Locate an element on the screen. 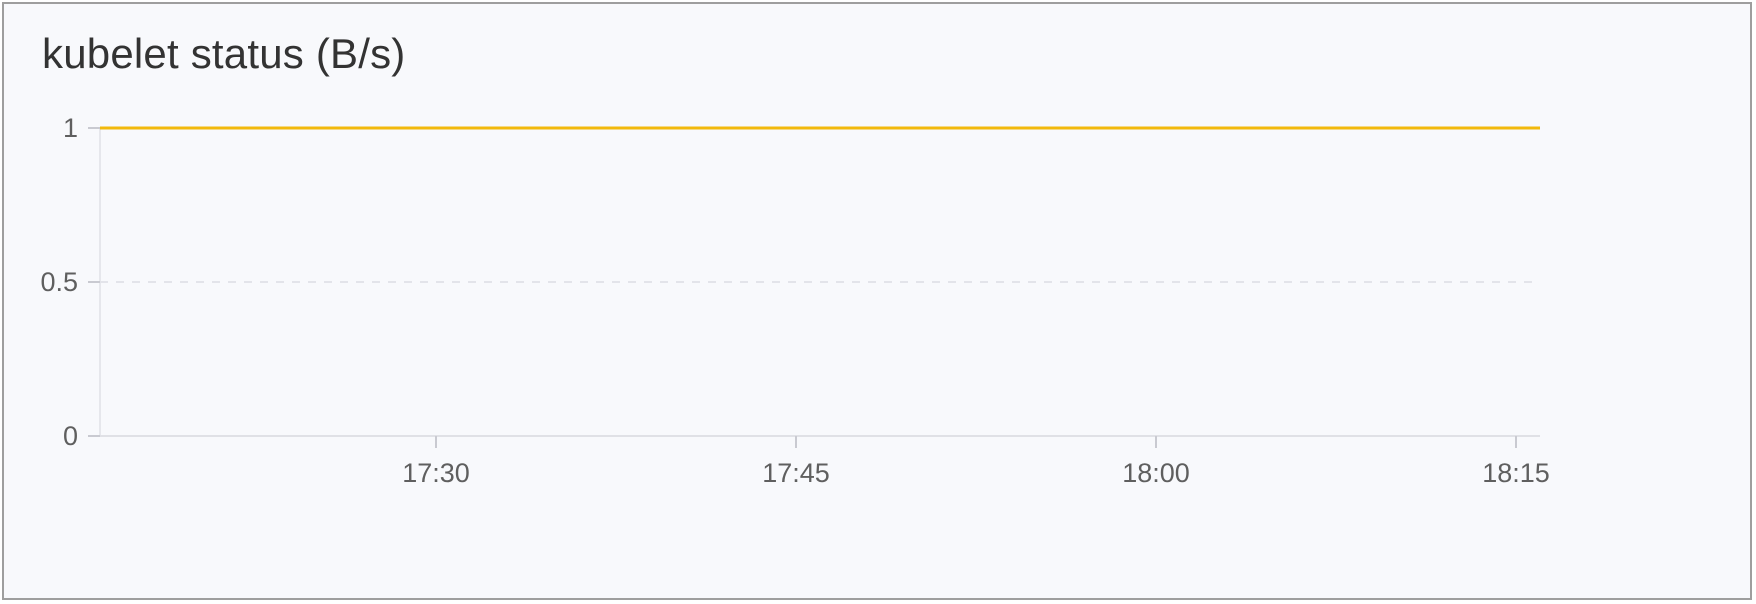  x-tick-label: 17:30 is located at coordinates (436, 473).